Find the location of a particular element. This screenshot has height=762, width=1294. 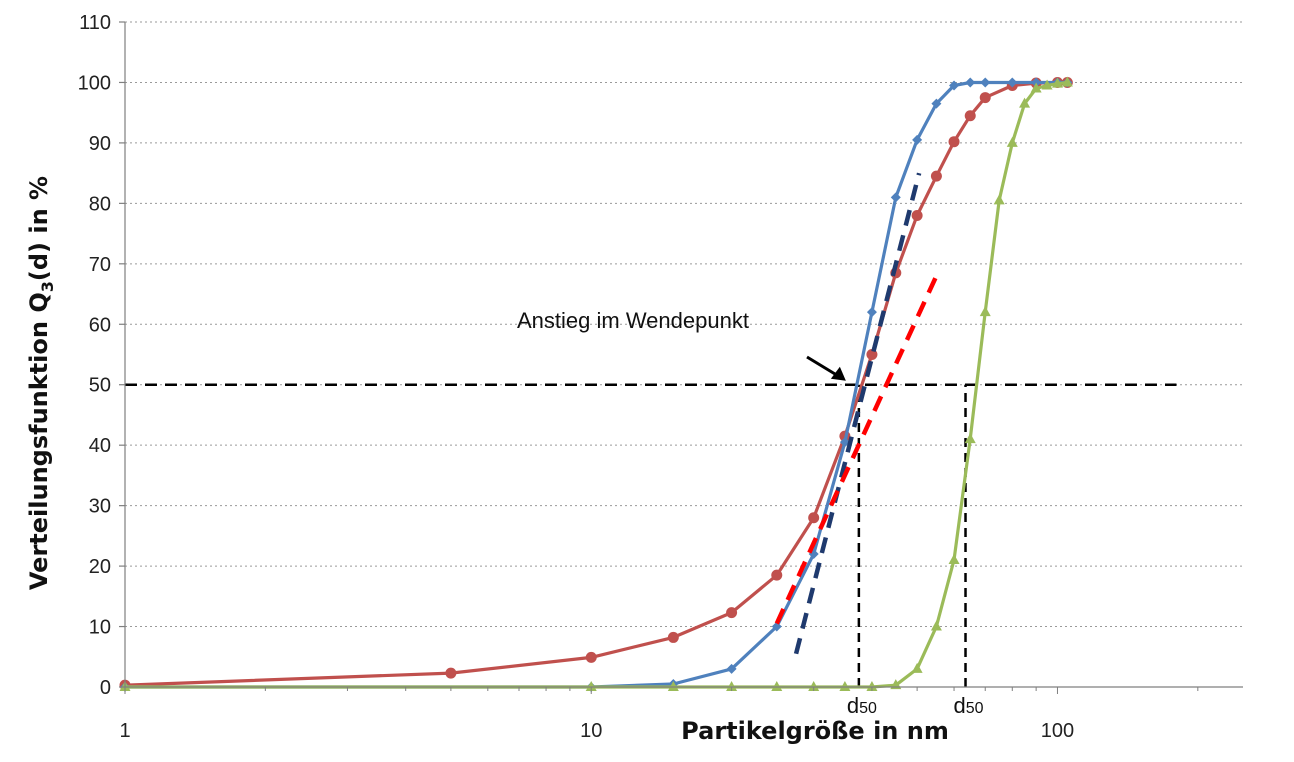

annotation-arrowhead is located at coordinates (838, 373).